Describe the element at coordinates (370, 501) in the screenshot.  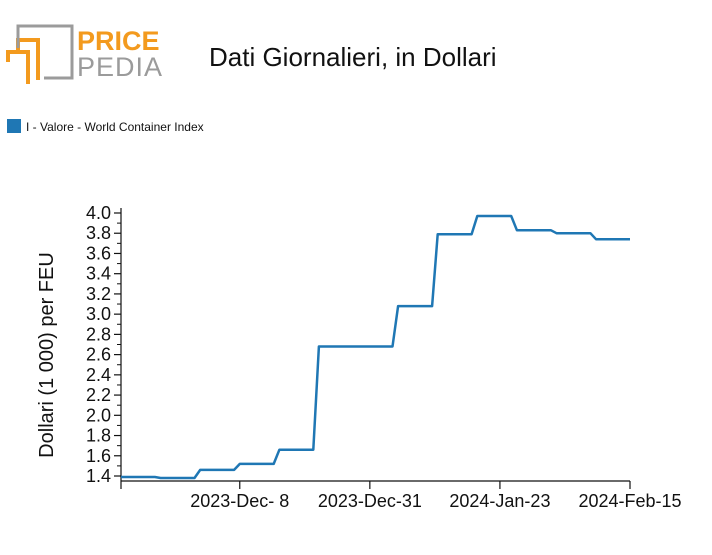
I see `x-tick-label: 2023-Dec-31` at that location.